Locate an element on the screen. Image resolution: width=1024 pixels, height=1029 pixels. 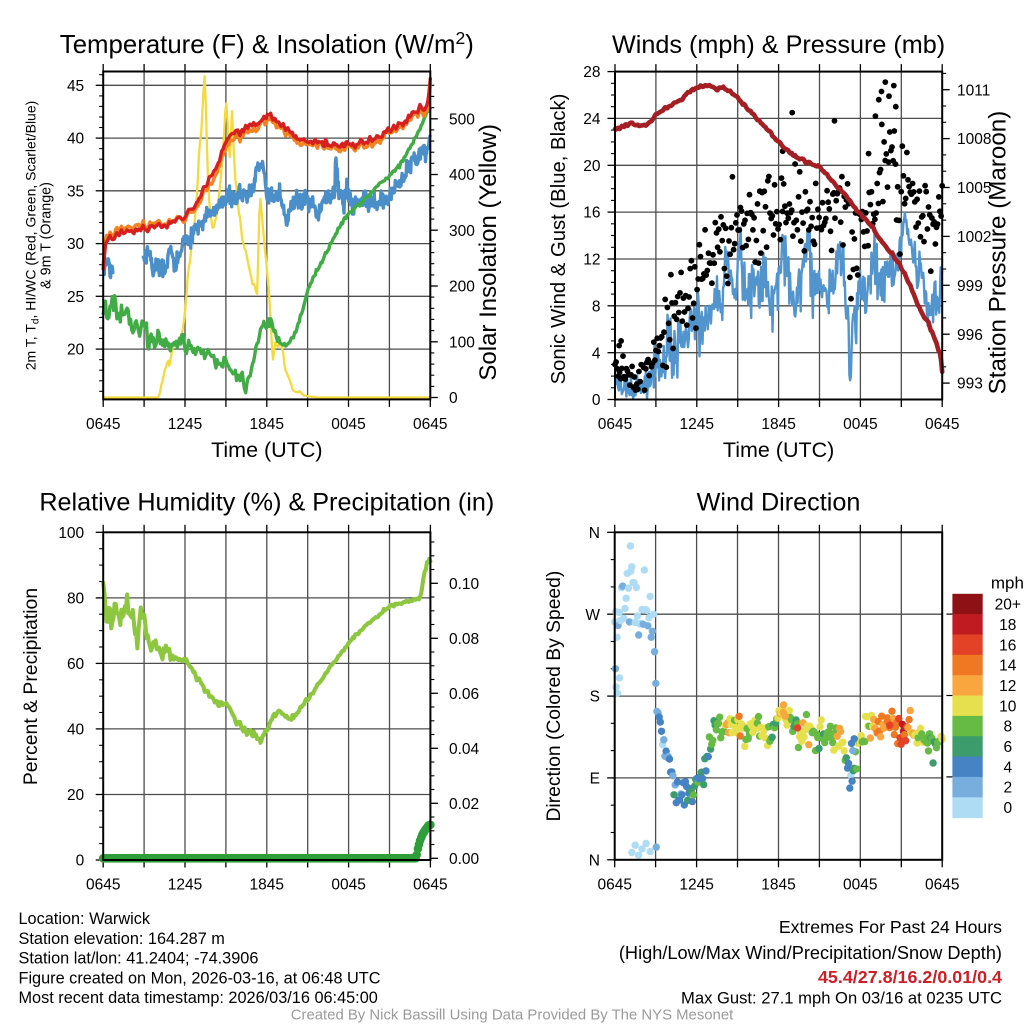
svg-text: Location: Warwick is located at coordinates (85, 919).